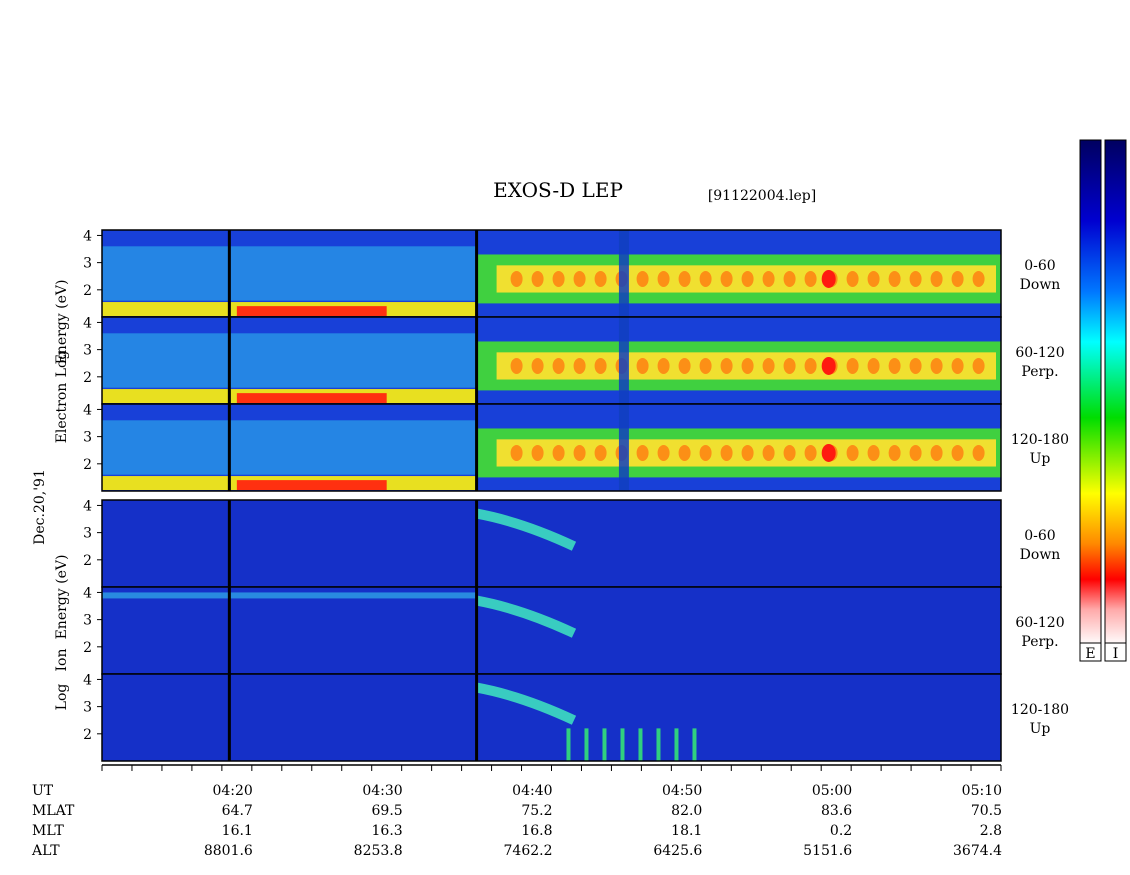 This screenshot has width=1130, height=875. I want to click on cell-ut: 05:00, so click(832, 791).